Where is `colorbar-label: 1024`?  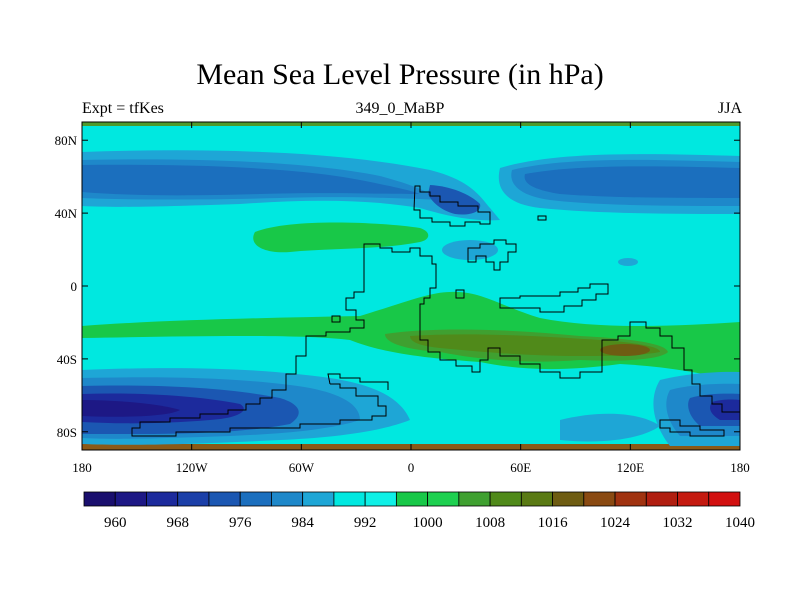
colorbar-label: 1024 is located at coordinates (615, 523).